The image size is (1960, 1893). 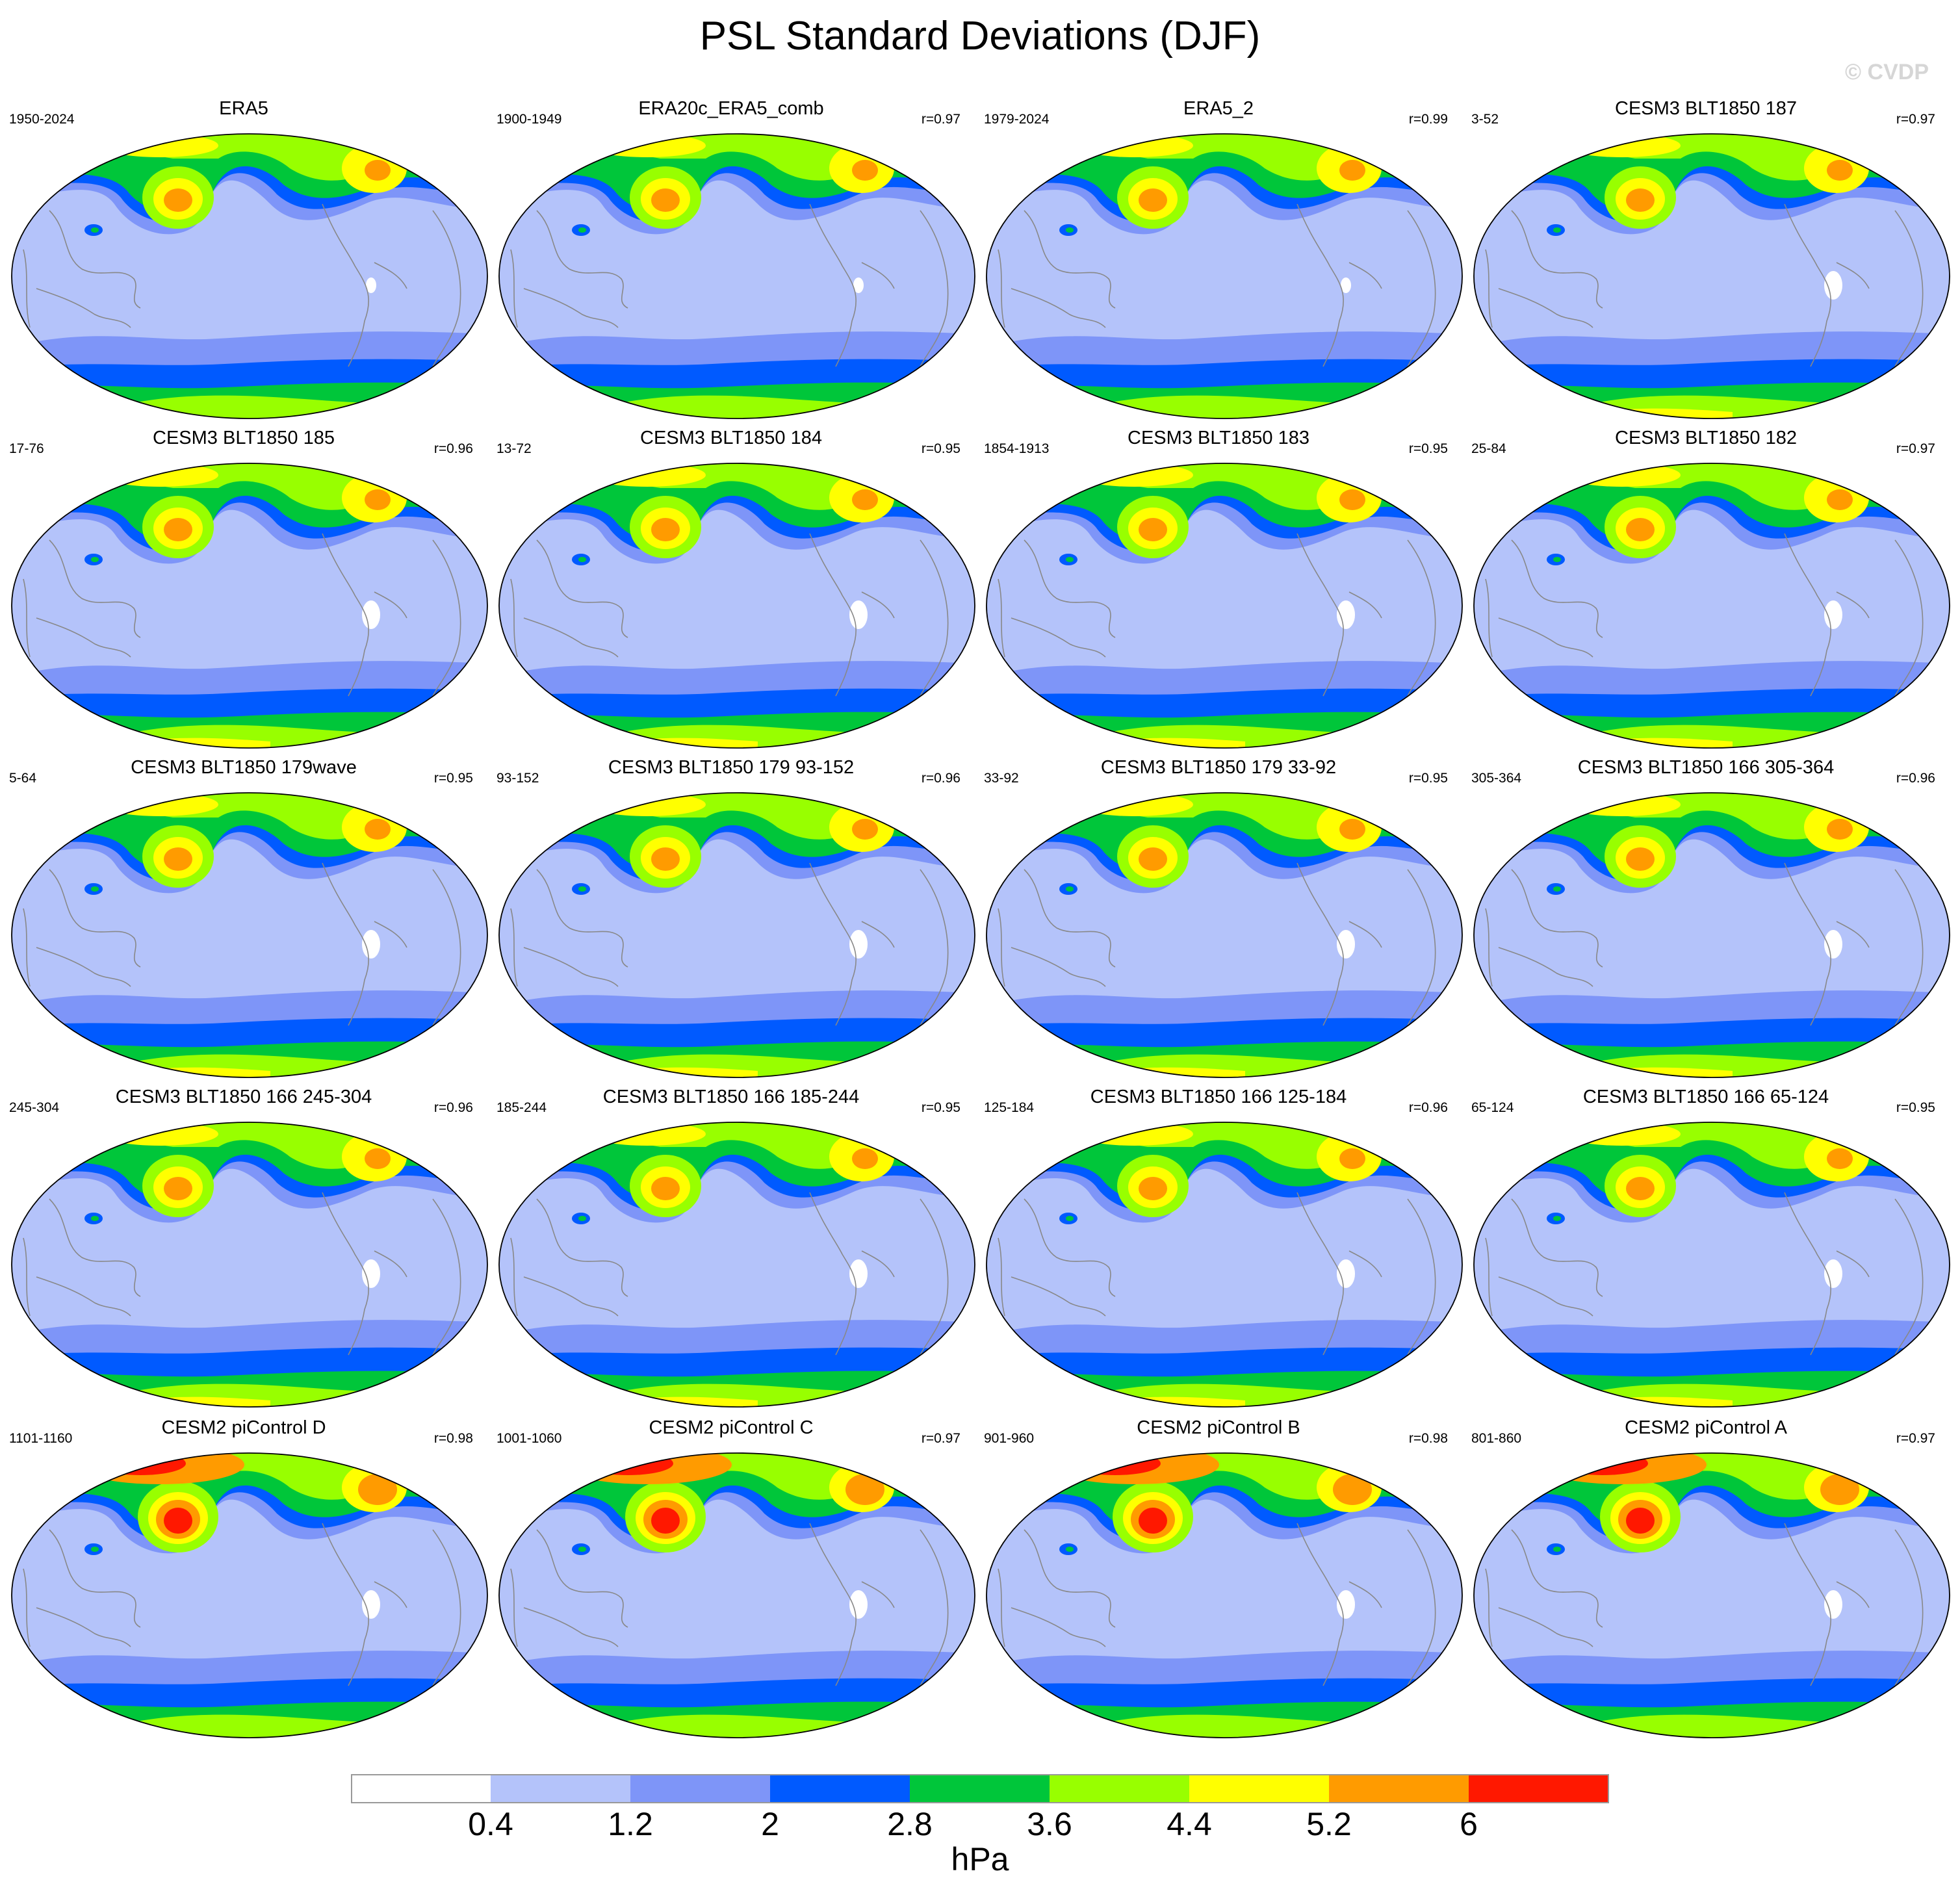 I want to click on colorbar-tick-label: 3.6, so click(x=1049, y=1824).